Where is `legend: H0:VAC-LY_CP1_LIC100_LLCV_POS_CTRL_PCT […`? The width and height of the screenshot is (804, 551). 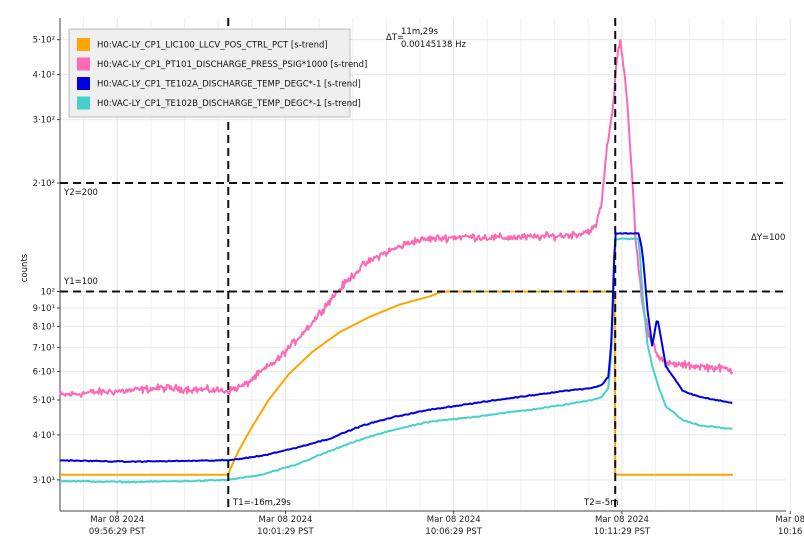 legend: H0:VAC-LY_CP1_LIC100_LLCV_POS_CTRL_PCT [… is located at coordinates (217, 73).